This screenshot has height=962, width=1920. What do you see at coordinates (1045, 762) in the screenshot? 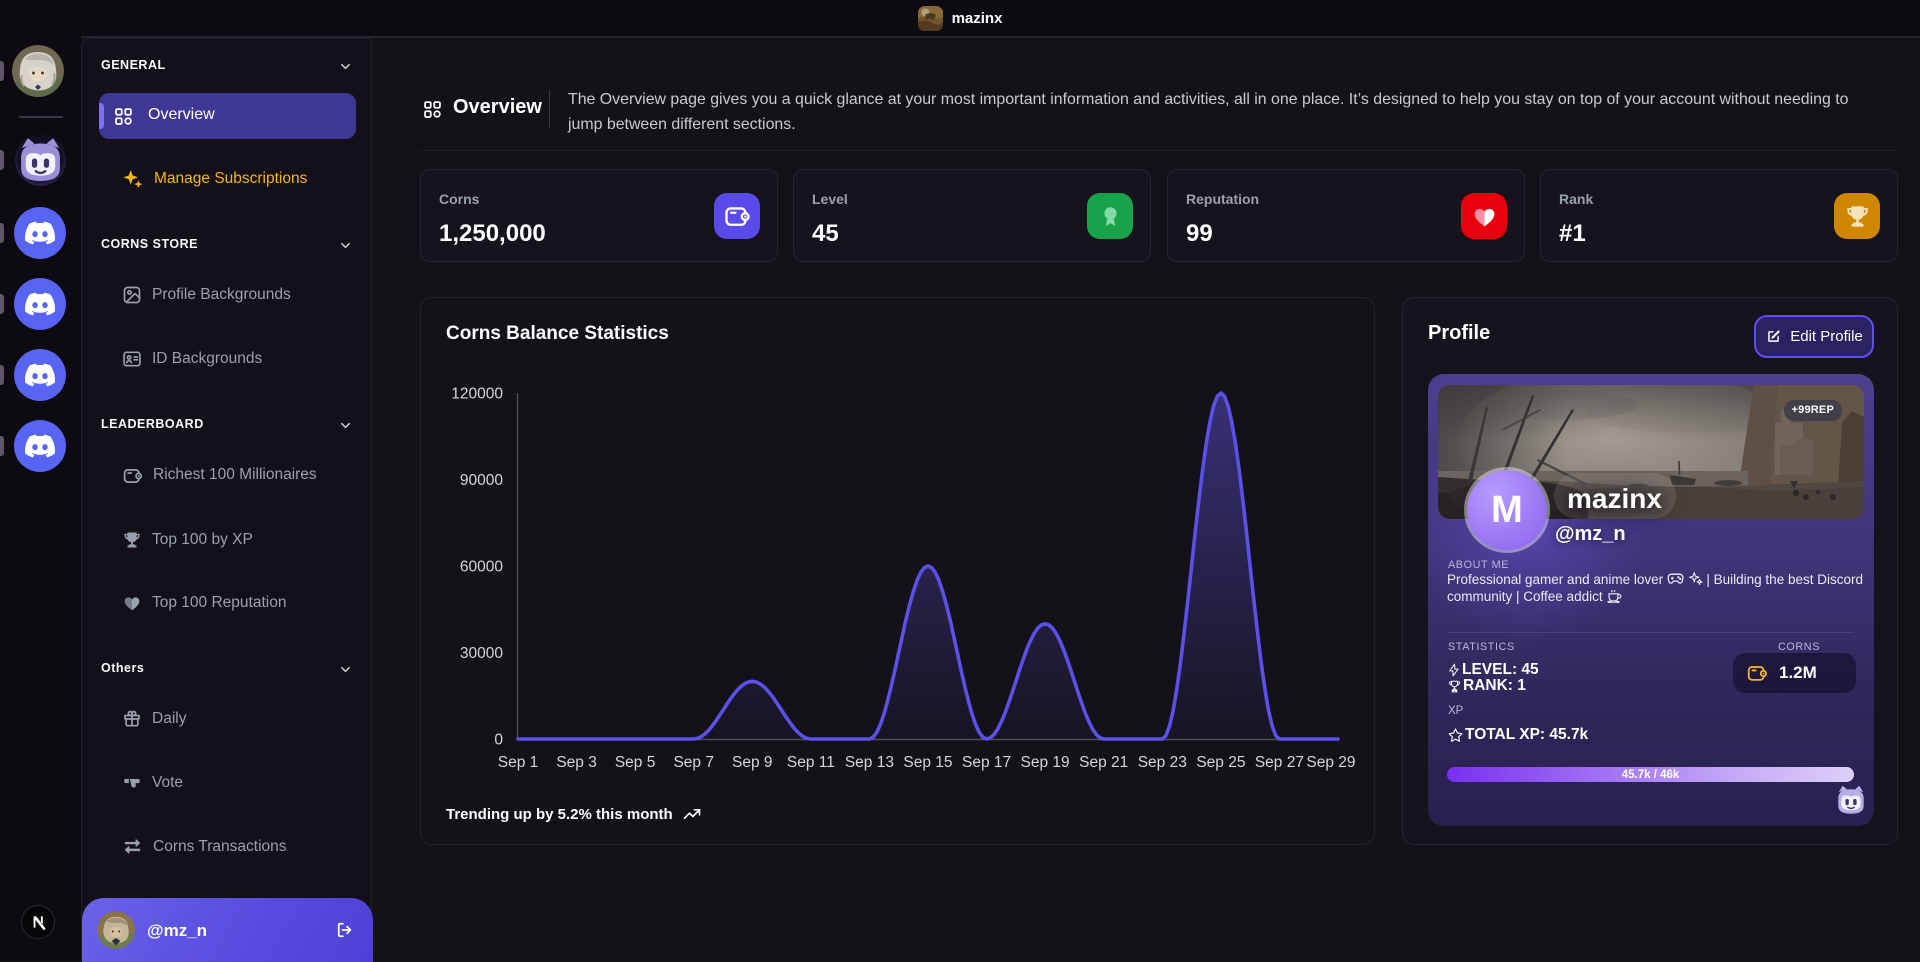
I see `svg-text: Sep 19` at bounding box center [1045, 762].